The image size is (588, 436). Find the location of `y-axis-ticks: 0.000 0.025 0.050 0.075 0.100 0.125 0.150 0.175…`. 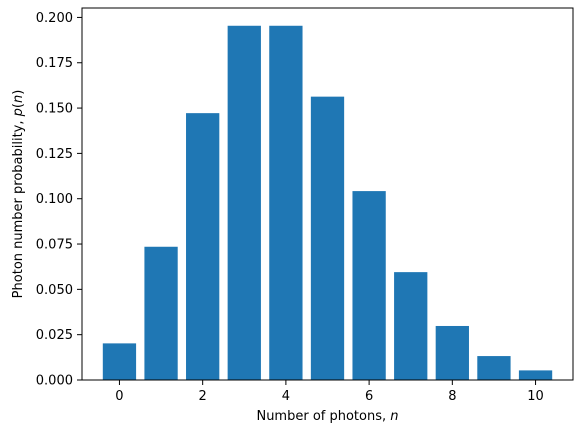

y-axis-ticks: 0.000 0.025 0.050 0.075 0.100 0.125 0.150 0.175… is located at coordinates (59, 200).